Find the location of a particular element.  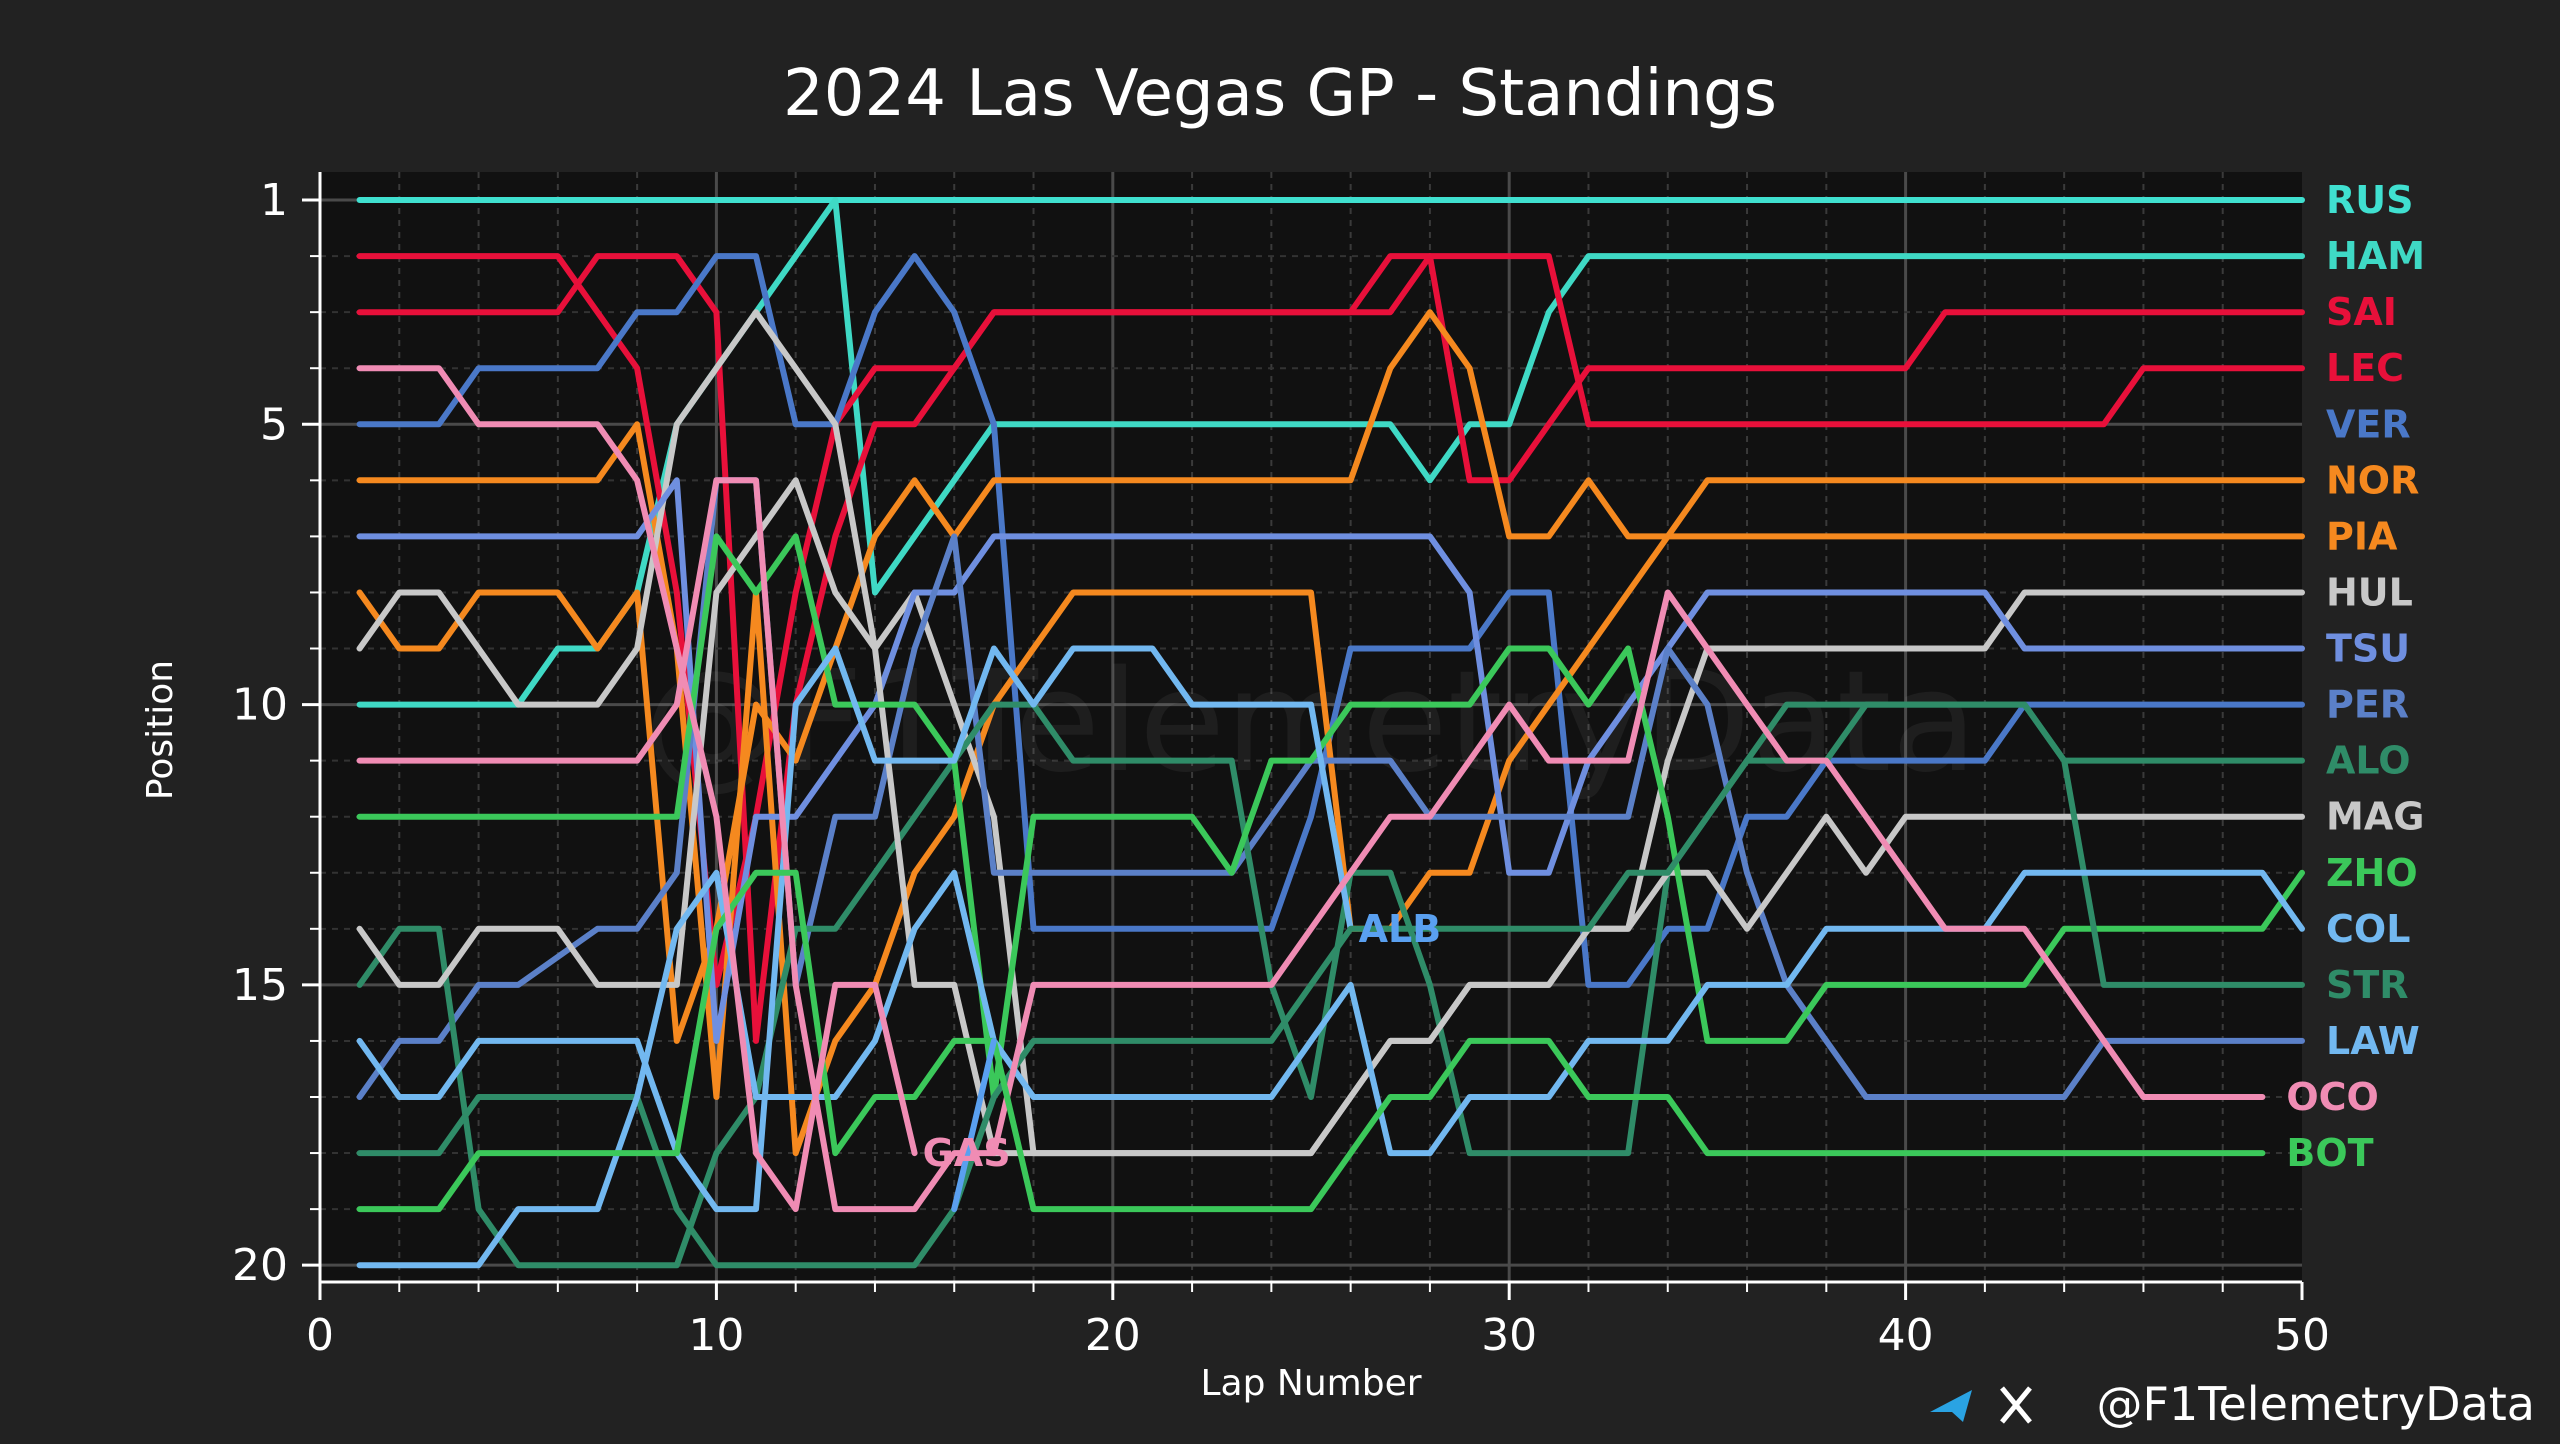

driver-label-mag: MAG is located at coordinates (2375, 817).